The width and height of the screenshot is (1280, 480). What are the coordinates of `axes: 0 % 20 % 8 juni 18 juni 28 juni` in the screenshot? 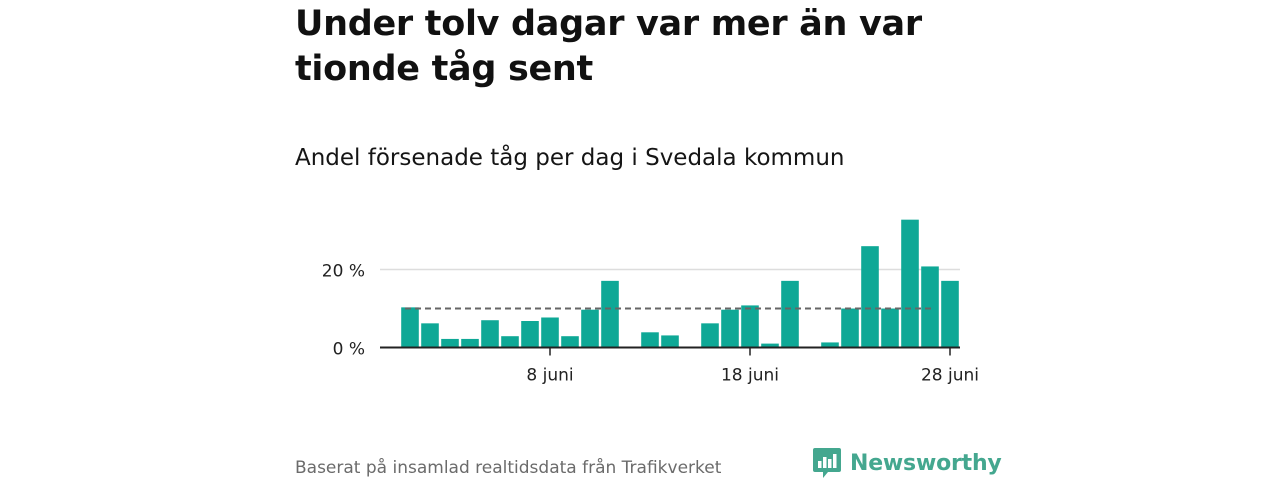 It's located at (650, 324).